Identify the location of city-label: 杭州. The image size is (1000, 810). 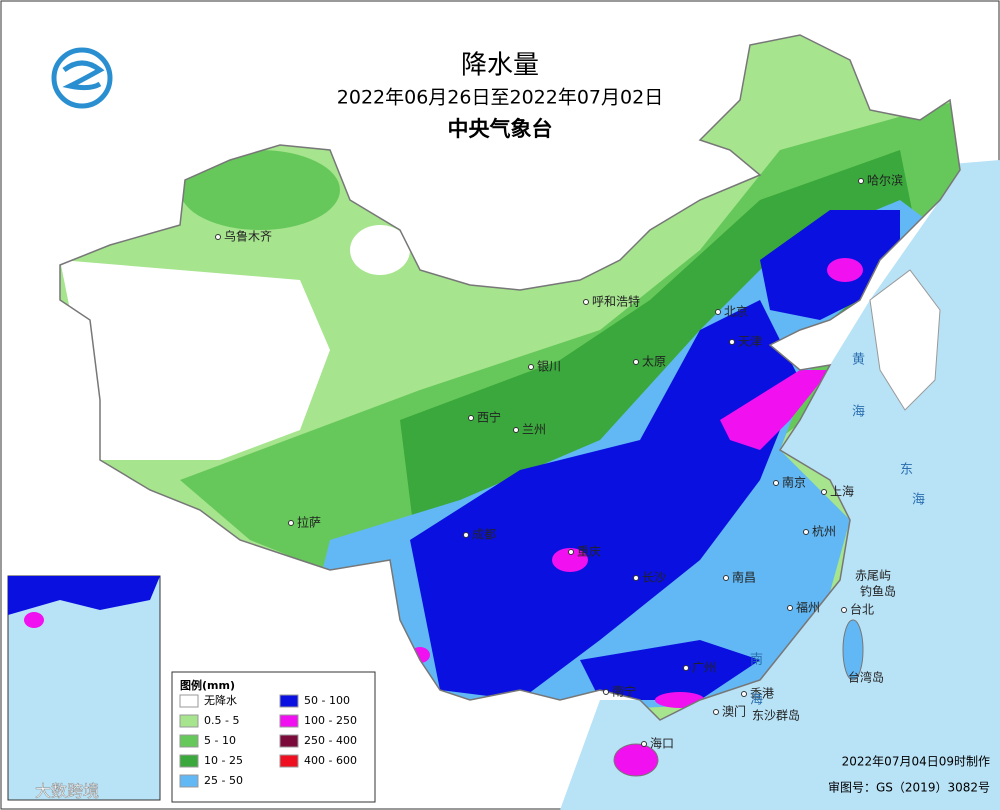
(824, 531).